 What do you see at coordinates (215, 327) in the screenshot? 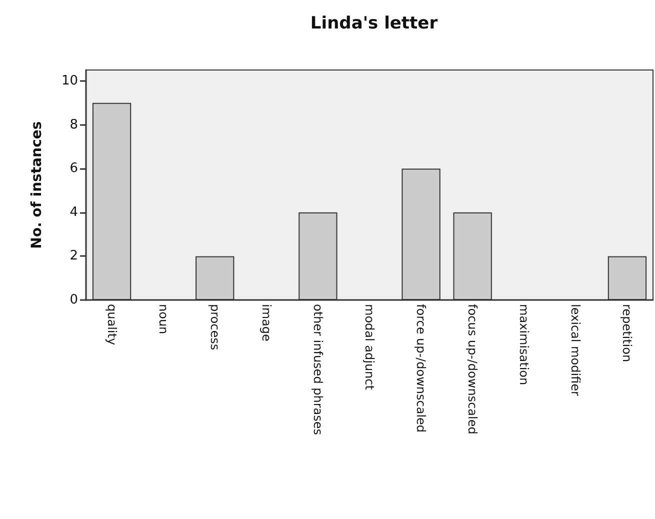
I see `x-tick-label: process` at bounding box center [215, 327].